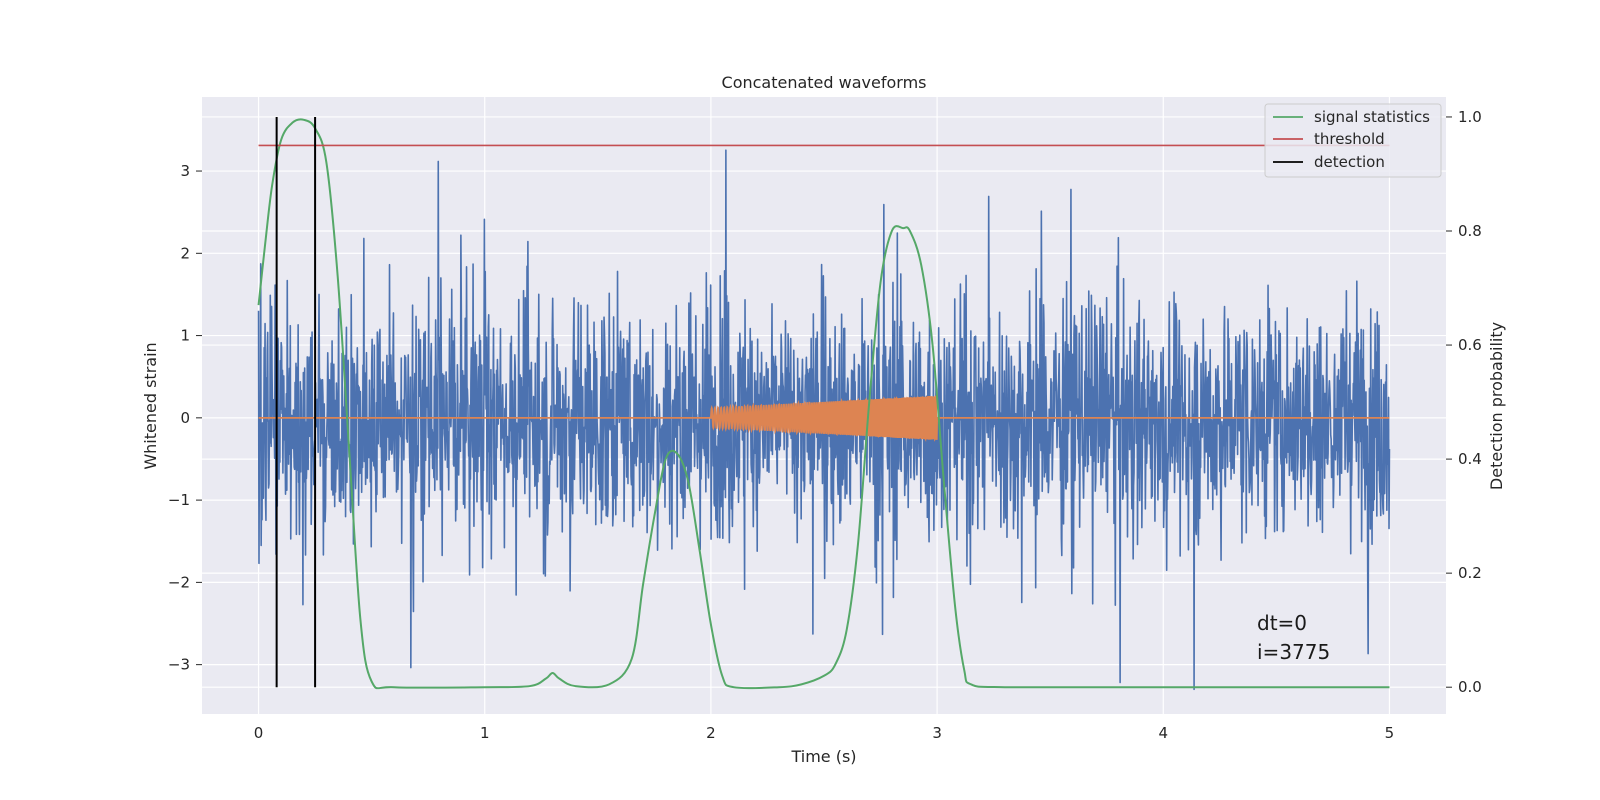 The width and height of the screenshot is (1600, 800). Describe the element at coordinates (1349, 162) in the screenshot. I see `legend-label-detection: detection` at that location.